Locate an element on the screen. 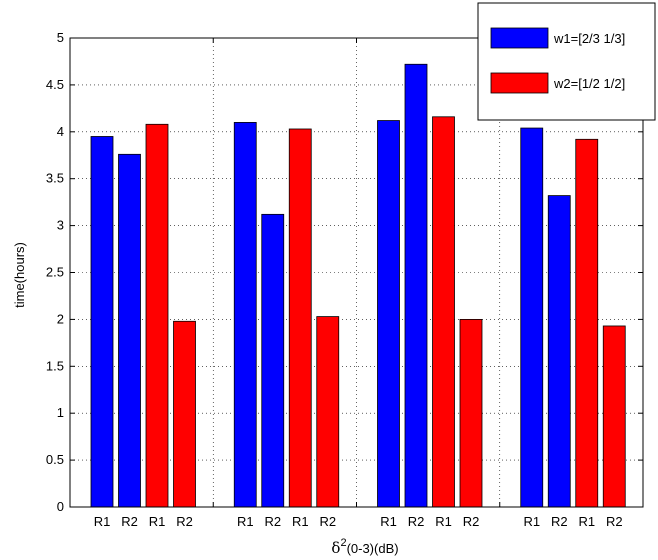 The width and height of the screenshot is (658, 560). y-tick-label: 2.5 is located at coordinates (55, 272).